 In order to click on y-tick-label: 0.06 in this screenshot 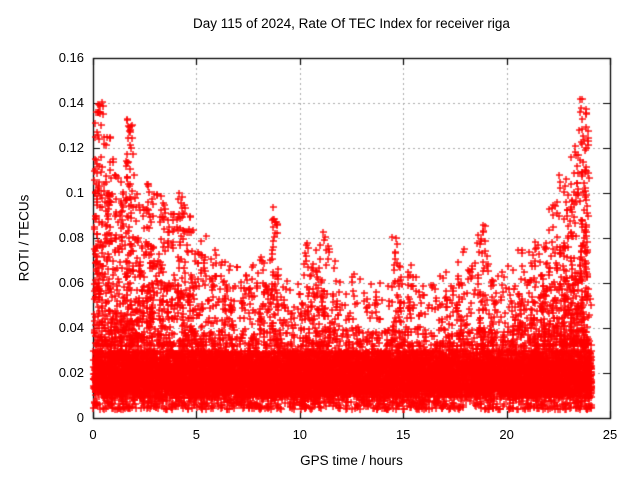, I will do `click(71, 282)`.